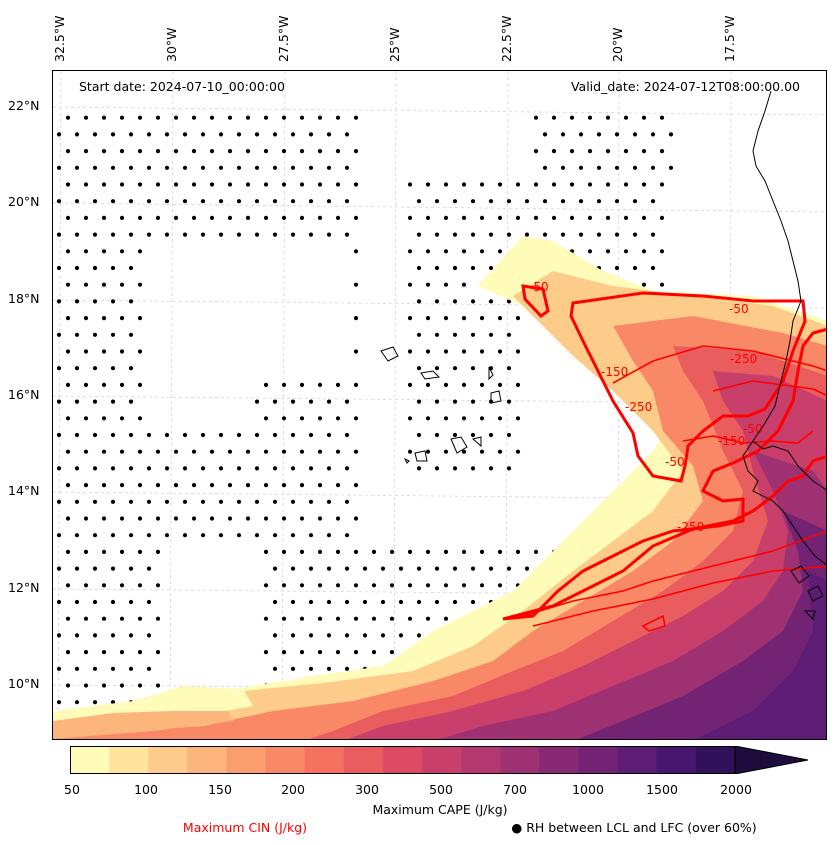 This screenshot has height=845, width=837. Describe the element at coordinates (182, 86) in the screenshot. I see `start-date: Start date: 2024-07-10_00:00:00` at that location.